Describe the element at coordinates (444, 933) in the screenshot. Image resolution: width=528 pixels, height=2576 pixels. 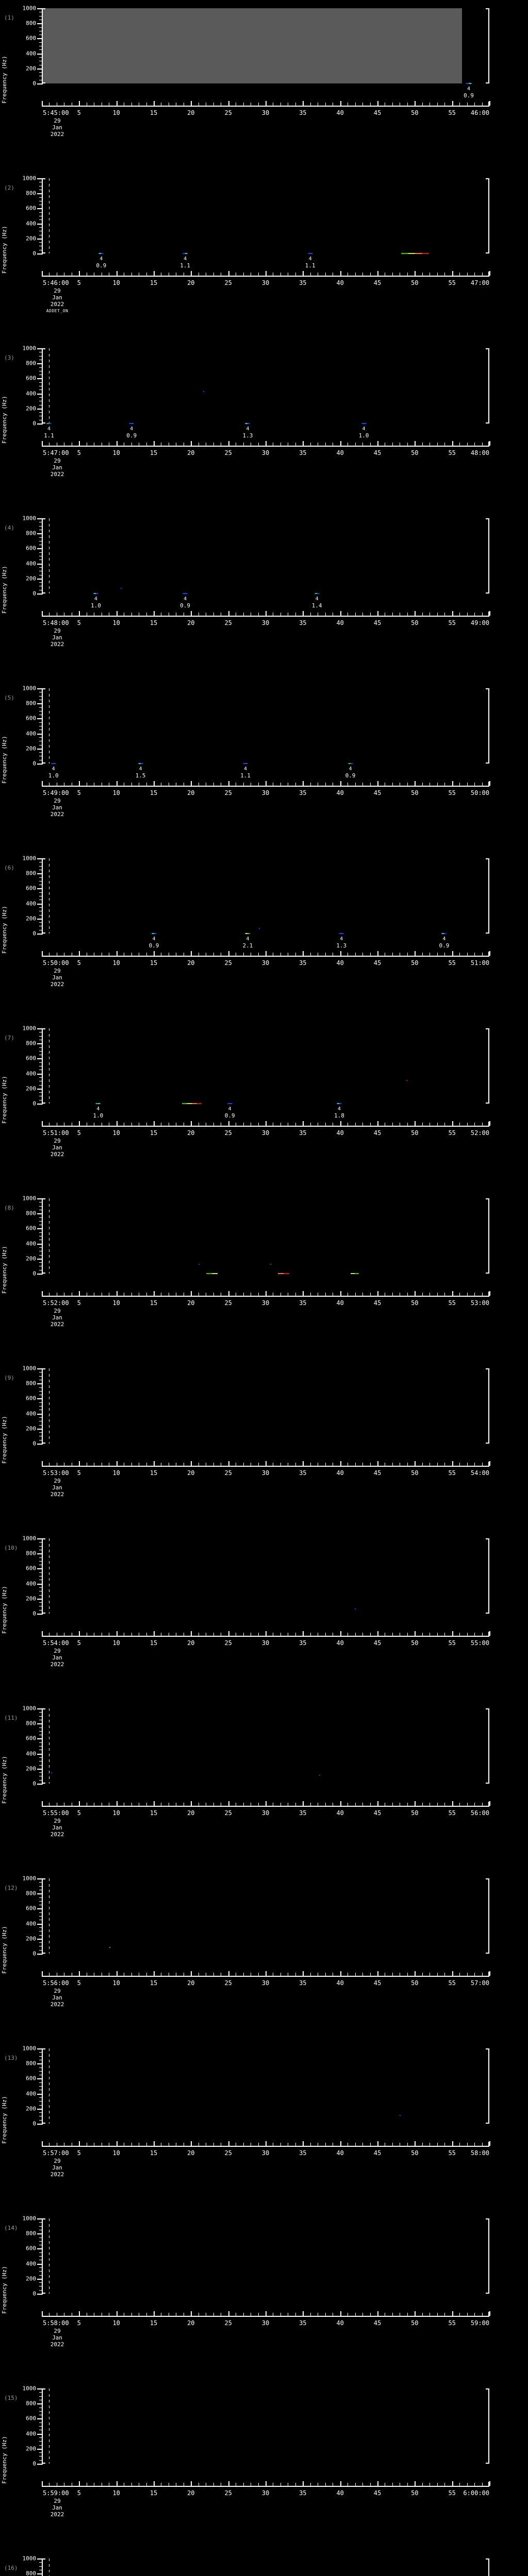
I see `detection-bar` at that location.